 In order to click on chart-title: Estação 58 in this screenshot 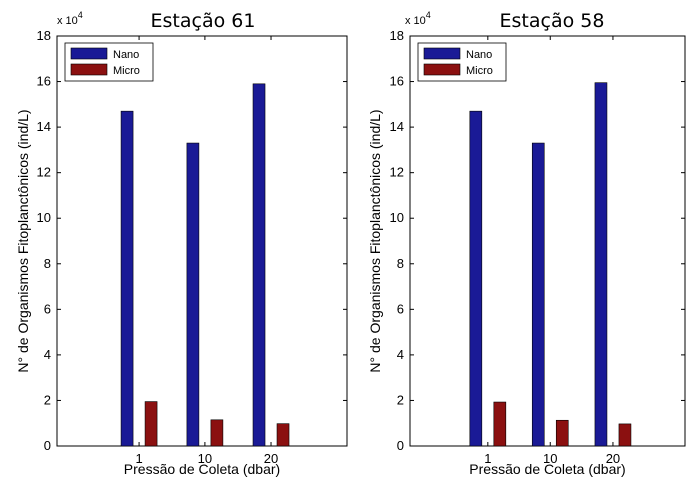, I will do `click(552, 21)`.